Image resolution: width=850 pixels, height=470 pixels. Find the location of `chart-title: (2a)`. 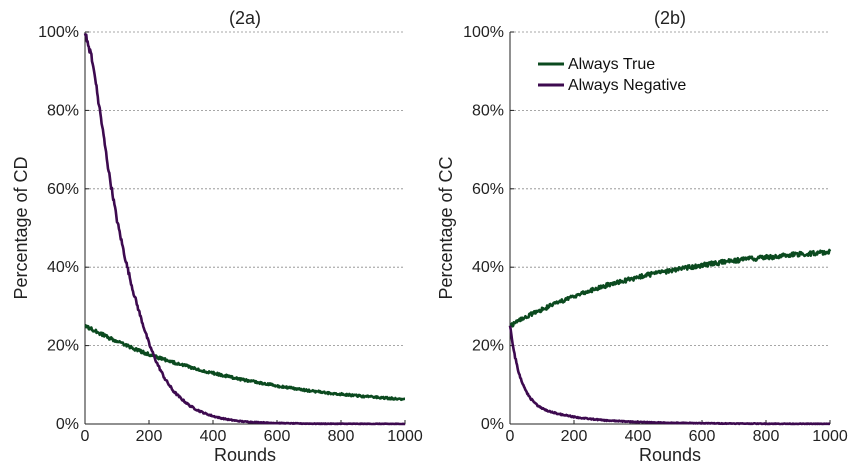

chart-title: (2a) is located at coordinates (245, 18).